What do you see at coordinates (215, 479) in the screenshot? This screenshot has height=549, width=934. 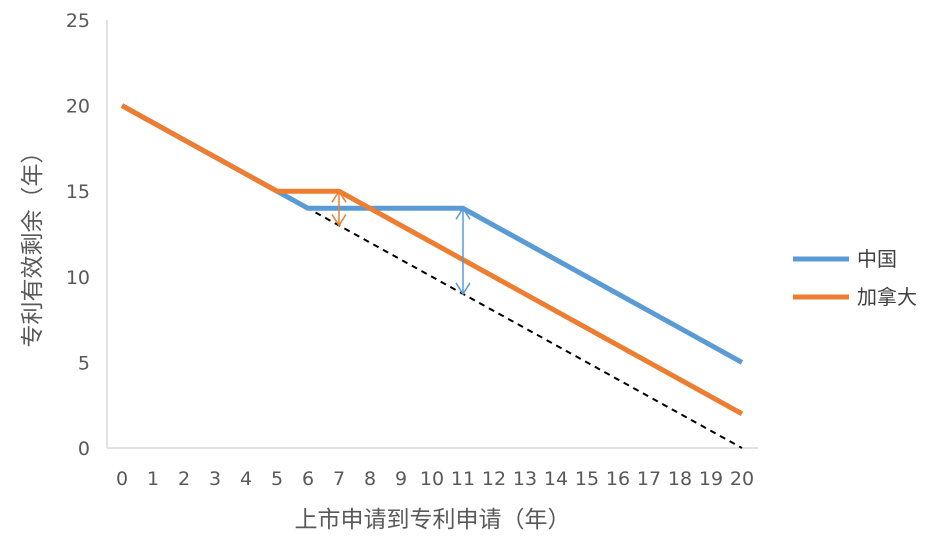 I see `x-tick-label: 3` at bounding box center [215, 479].